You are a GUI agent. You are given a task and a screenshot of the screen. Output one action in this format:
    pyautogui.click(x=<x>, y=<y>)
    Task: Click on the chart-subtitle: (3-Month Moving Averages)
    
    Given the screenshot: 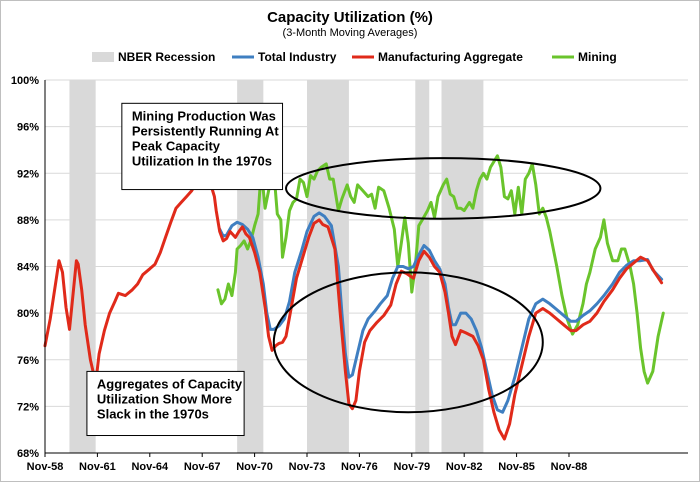 What is the action you would take?
    pyautogui.click(x=350, y=33)
    